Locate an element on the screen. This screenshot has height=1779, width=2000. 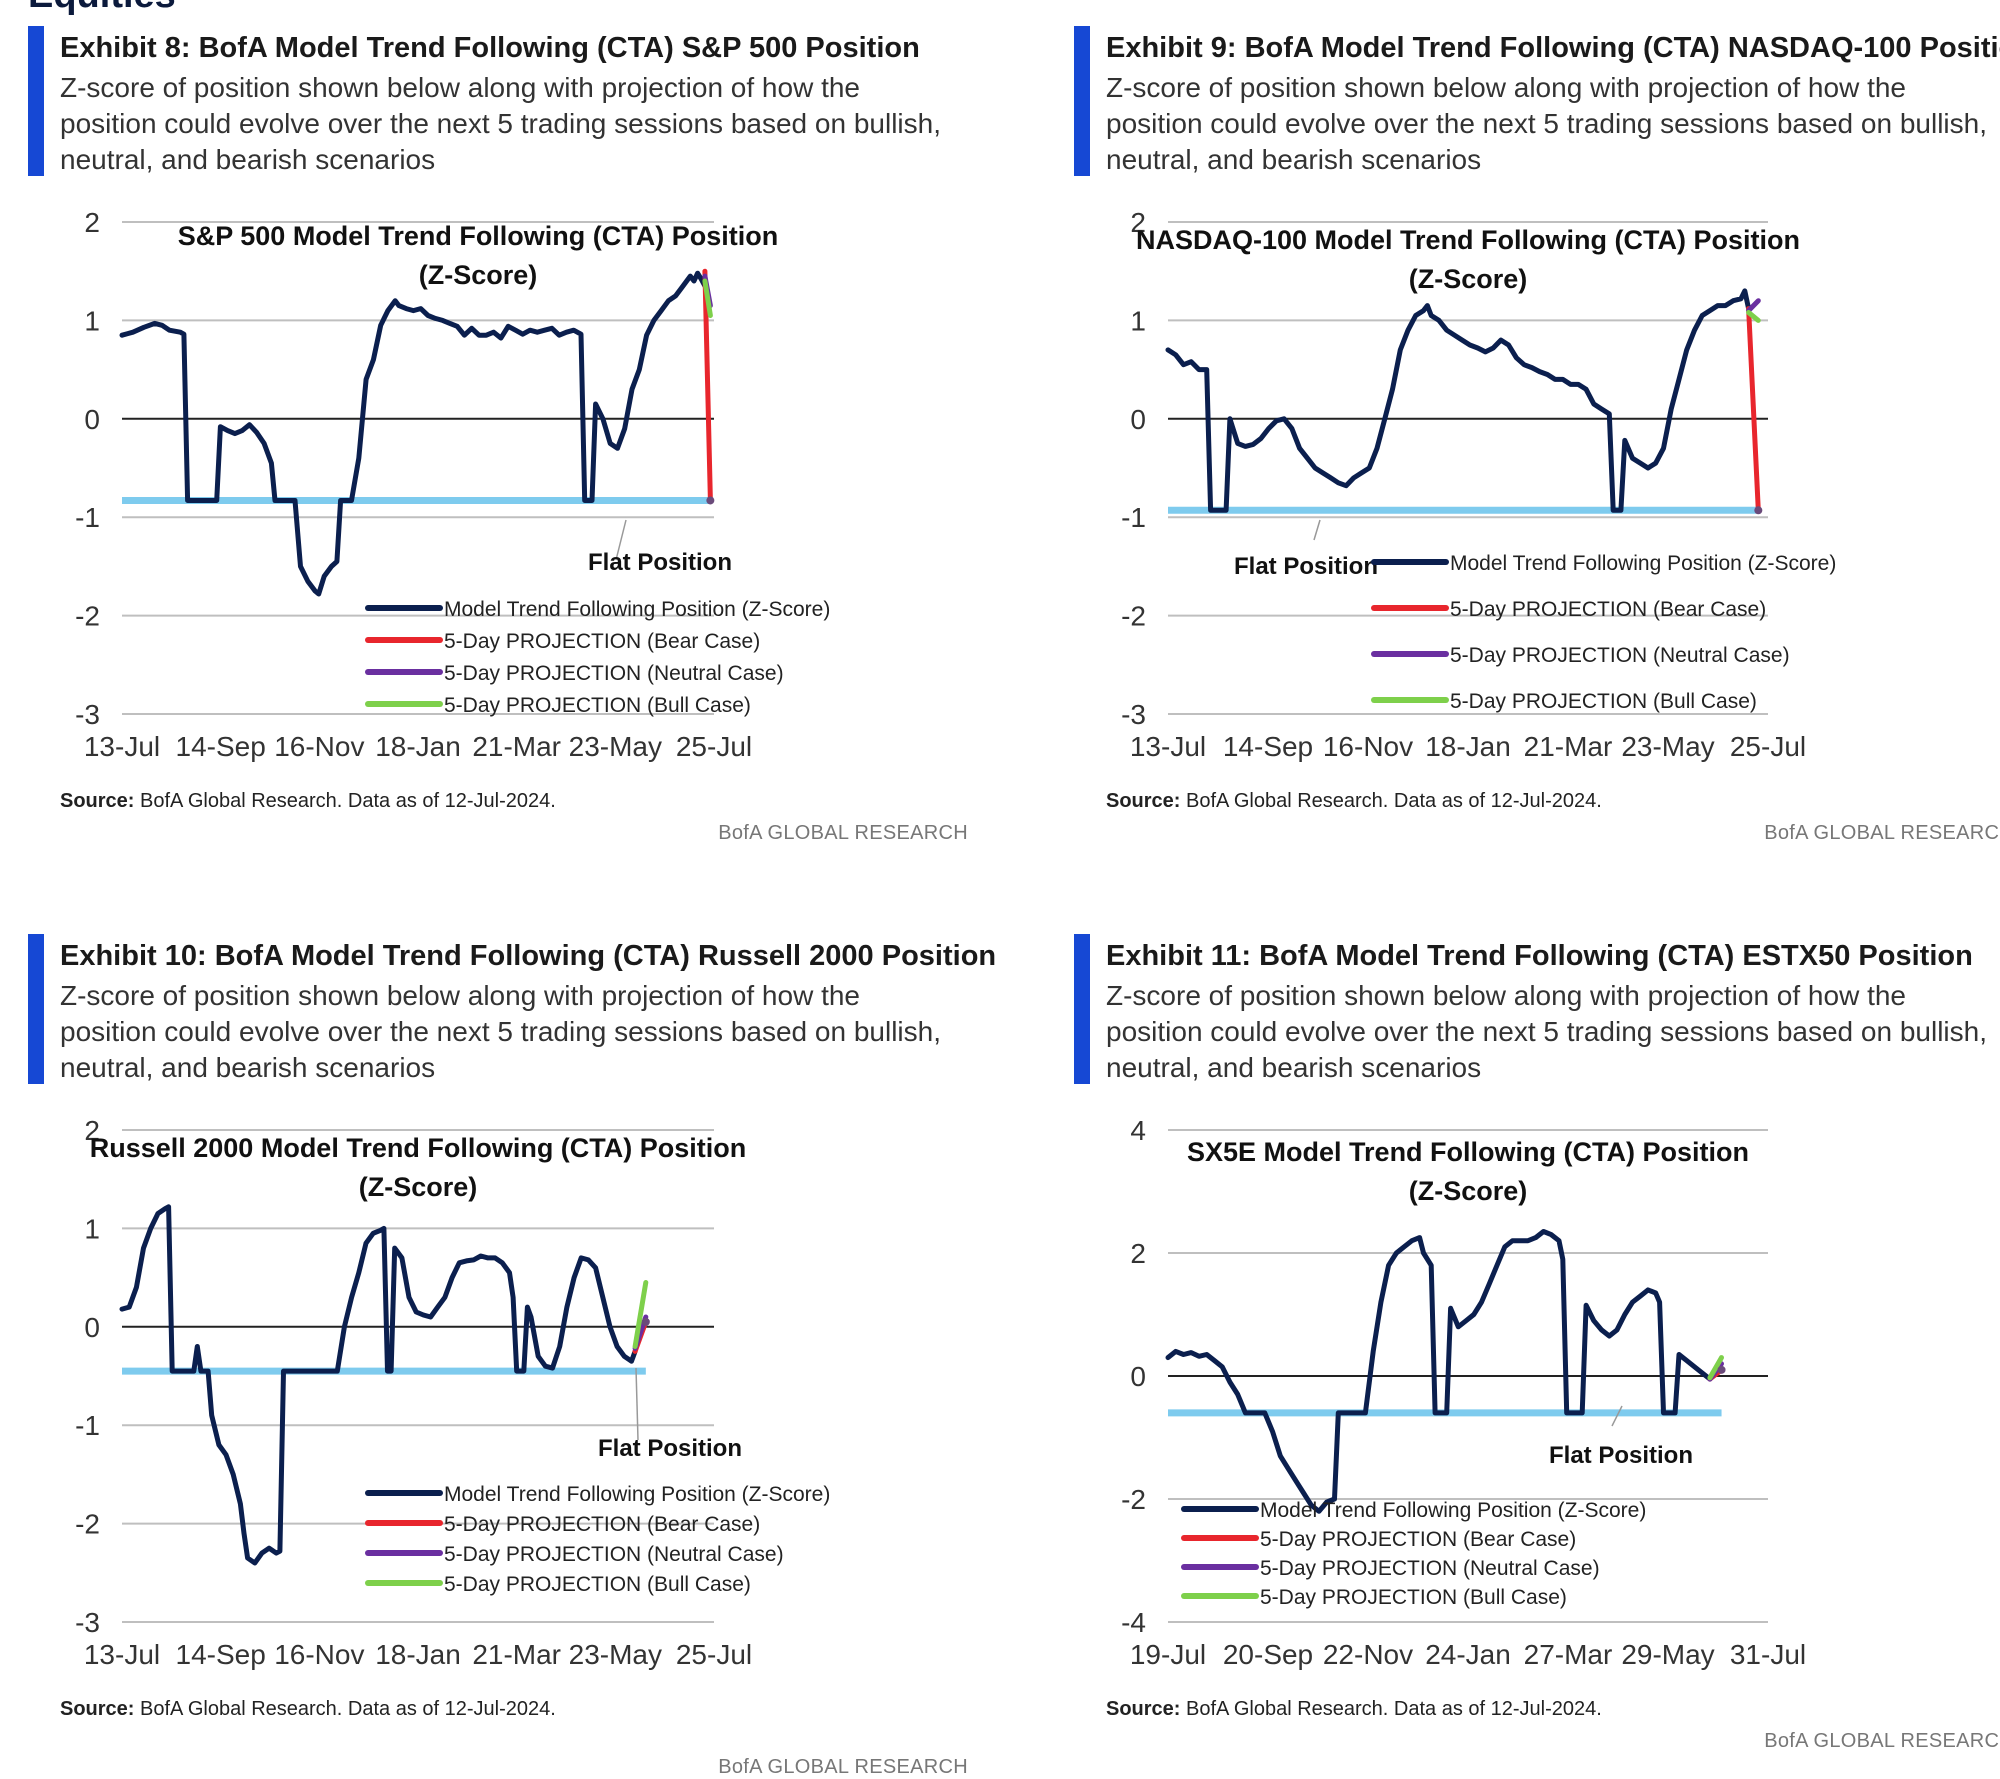
y-tick-label: -4 is located at coordinates (1133, 1622).